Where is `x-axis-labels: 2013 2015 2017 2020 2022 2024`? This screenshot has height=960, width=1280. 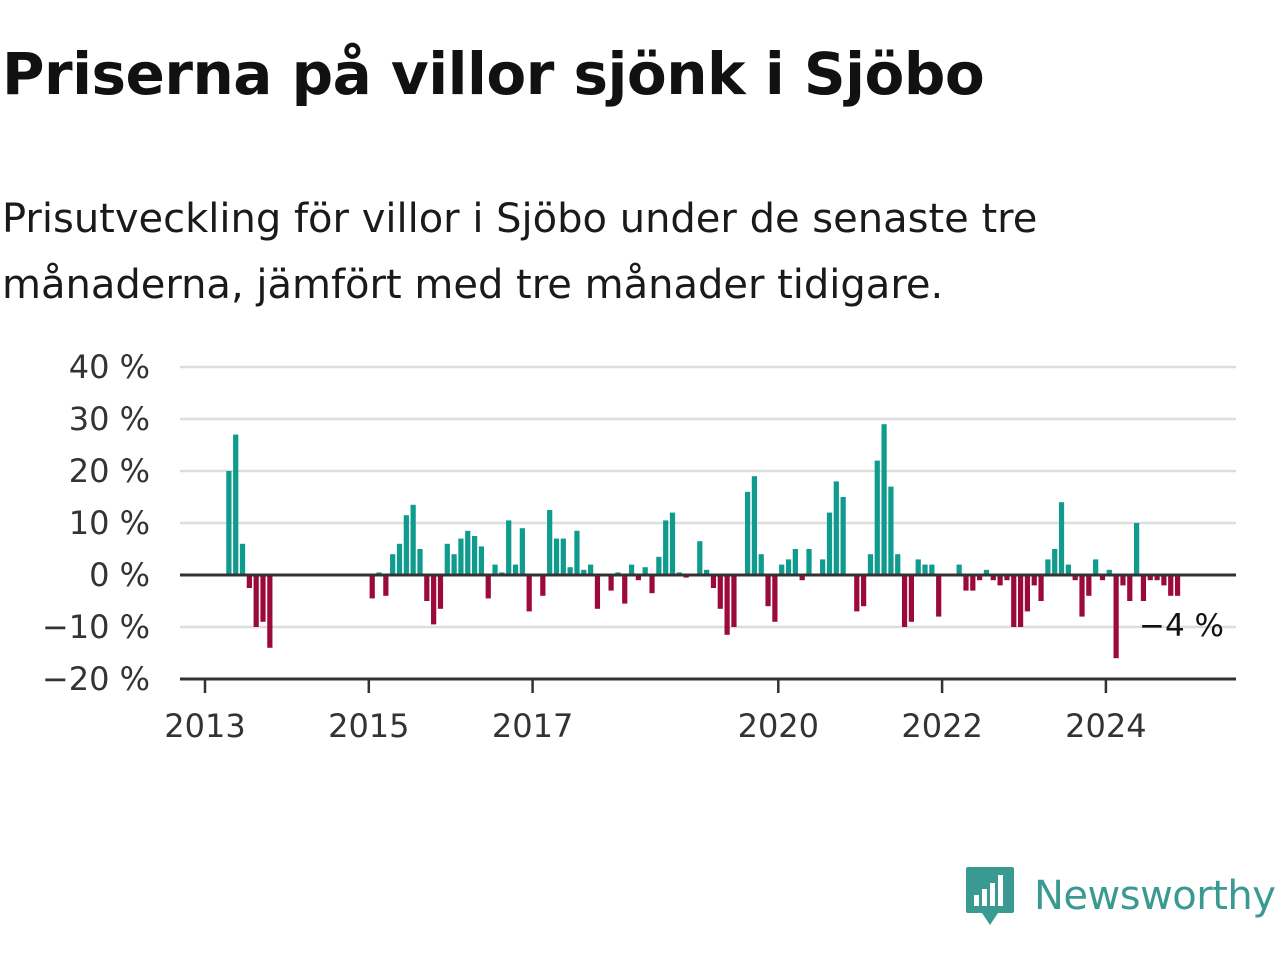
x-axis-labels: 2013 2015 2017 2020 2022 2024 is located at coordinates (655, 726).